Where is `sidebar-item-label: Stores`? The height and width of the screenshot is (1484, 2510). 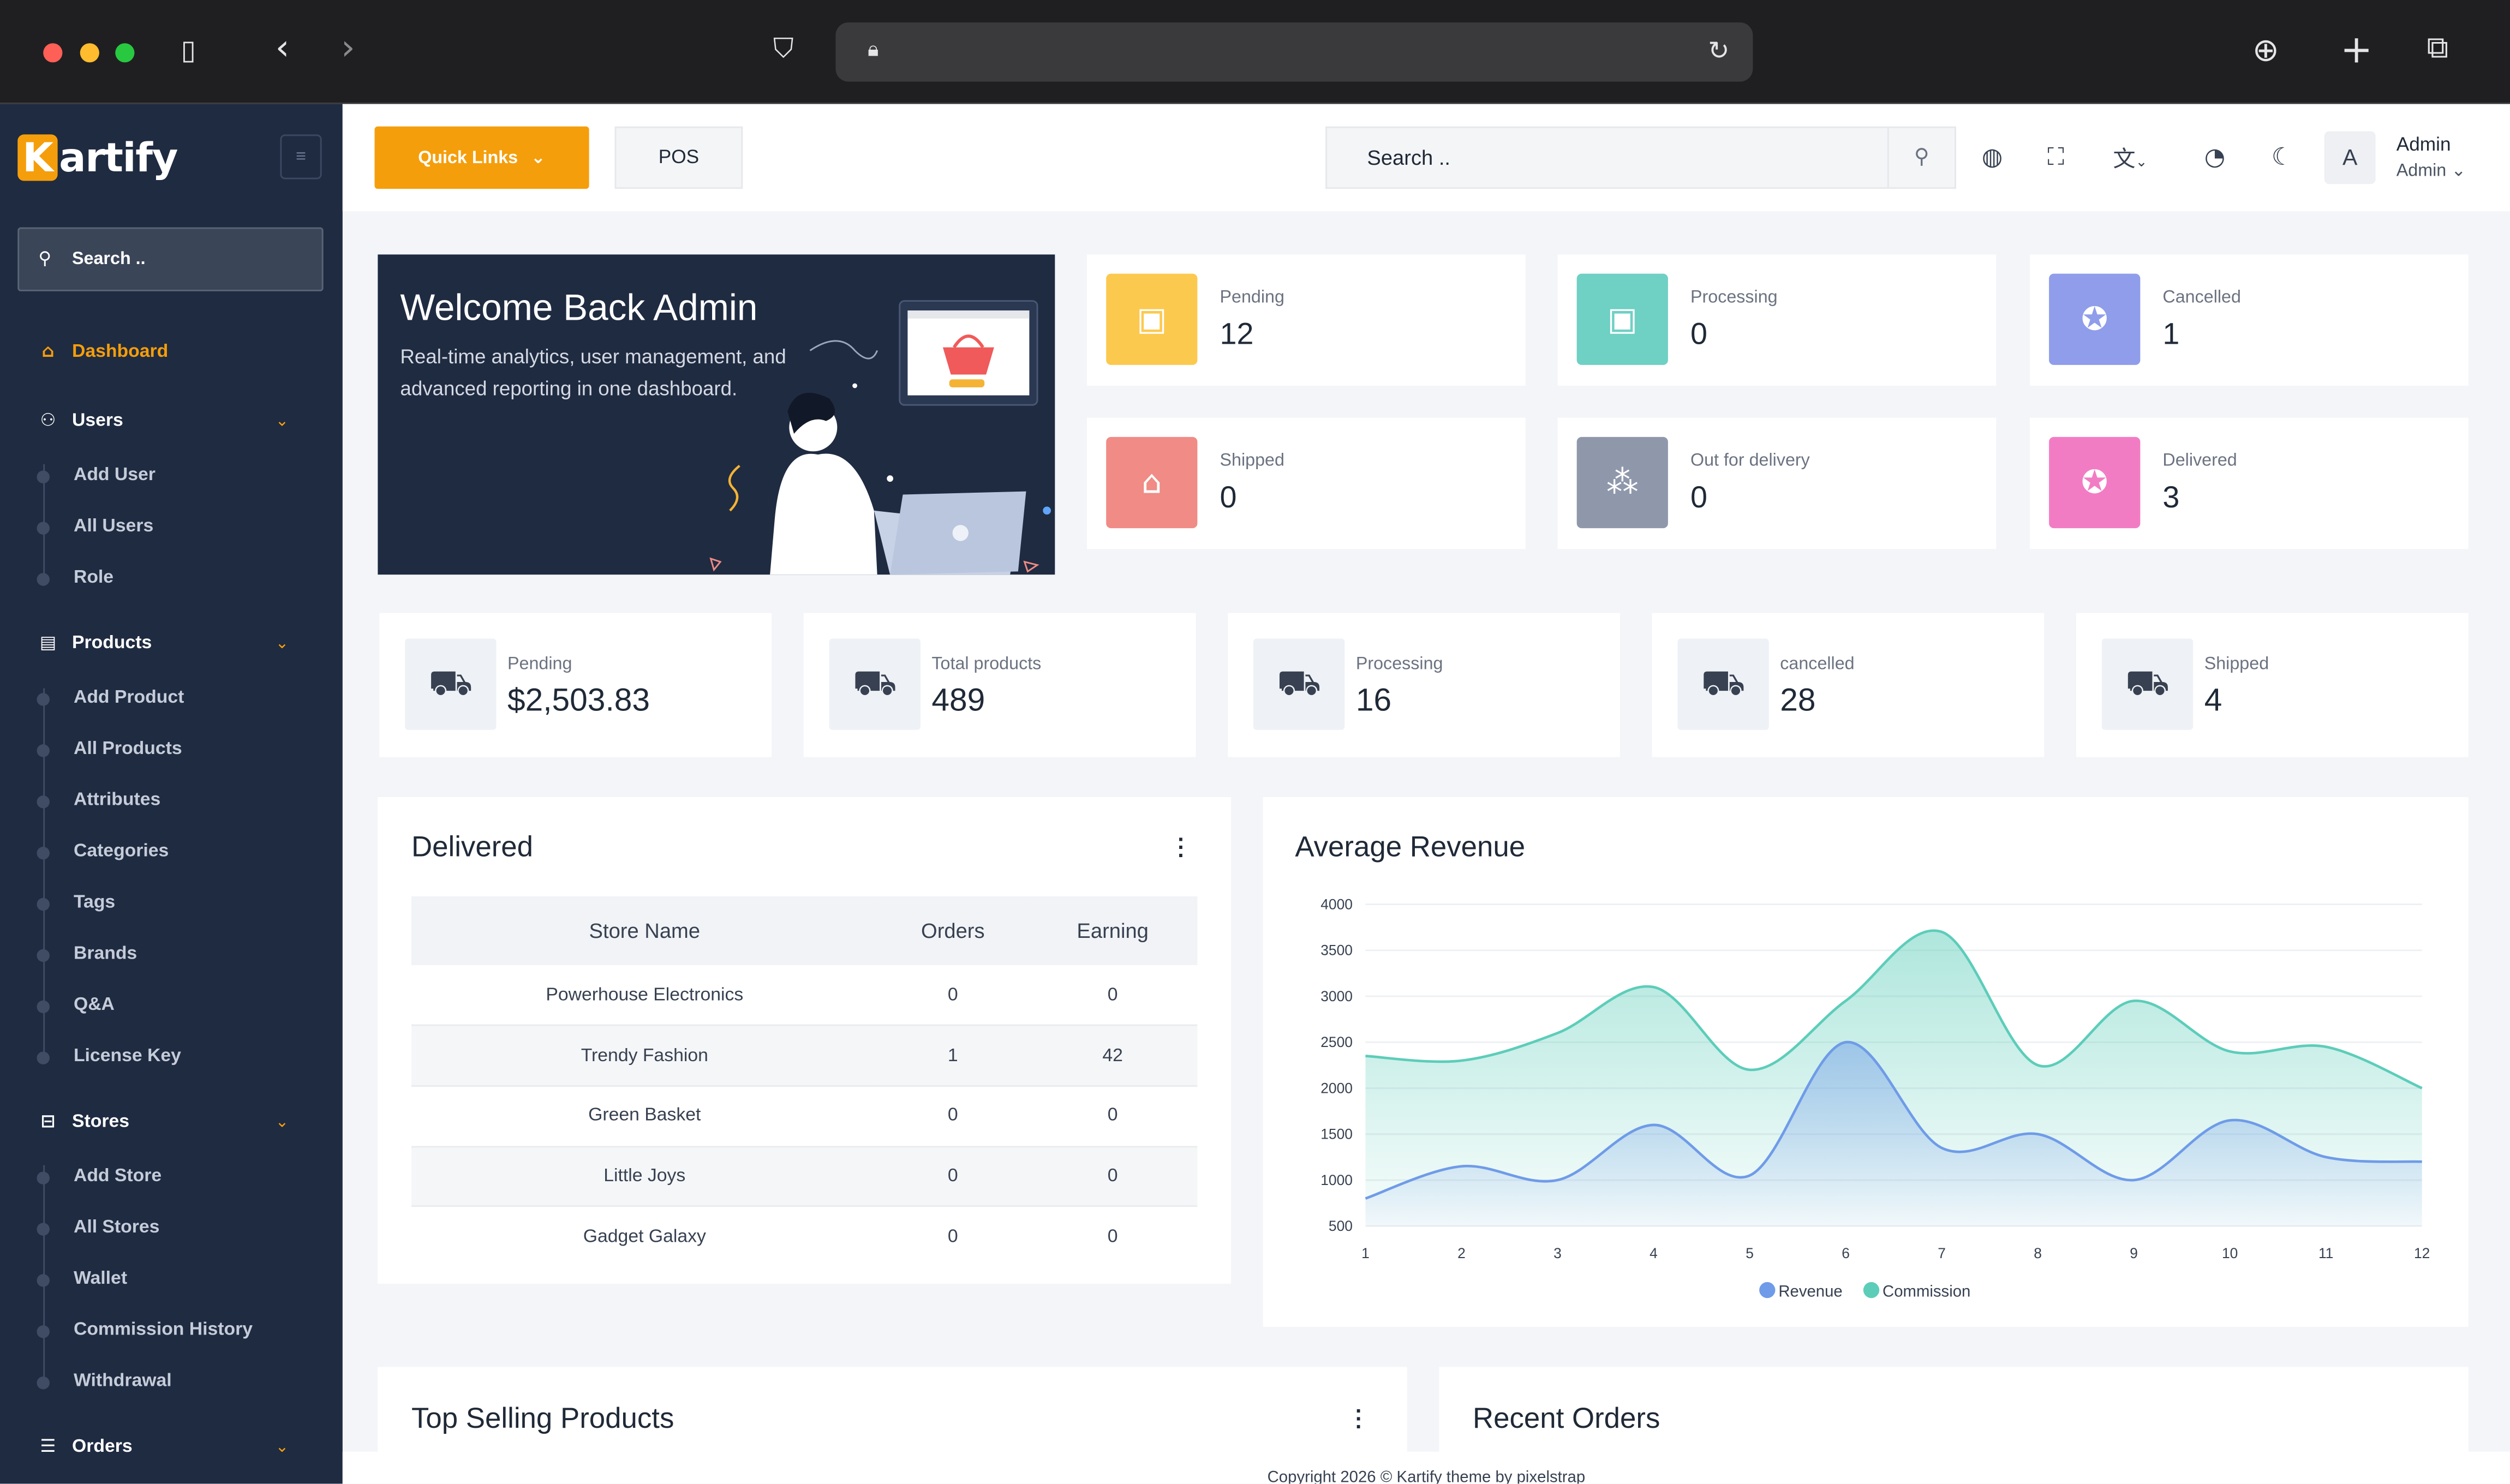 sidebar-item-label: Stores is located at coordinates (101, 1122).